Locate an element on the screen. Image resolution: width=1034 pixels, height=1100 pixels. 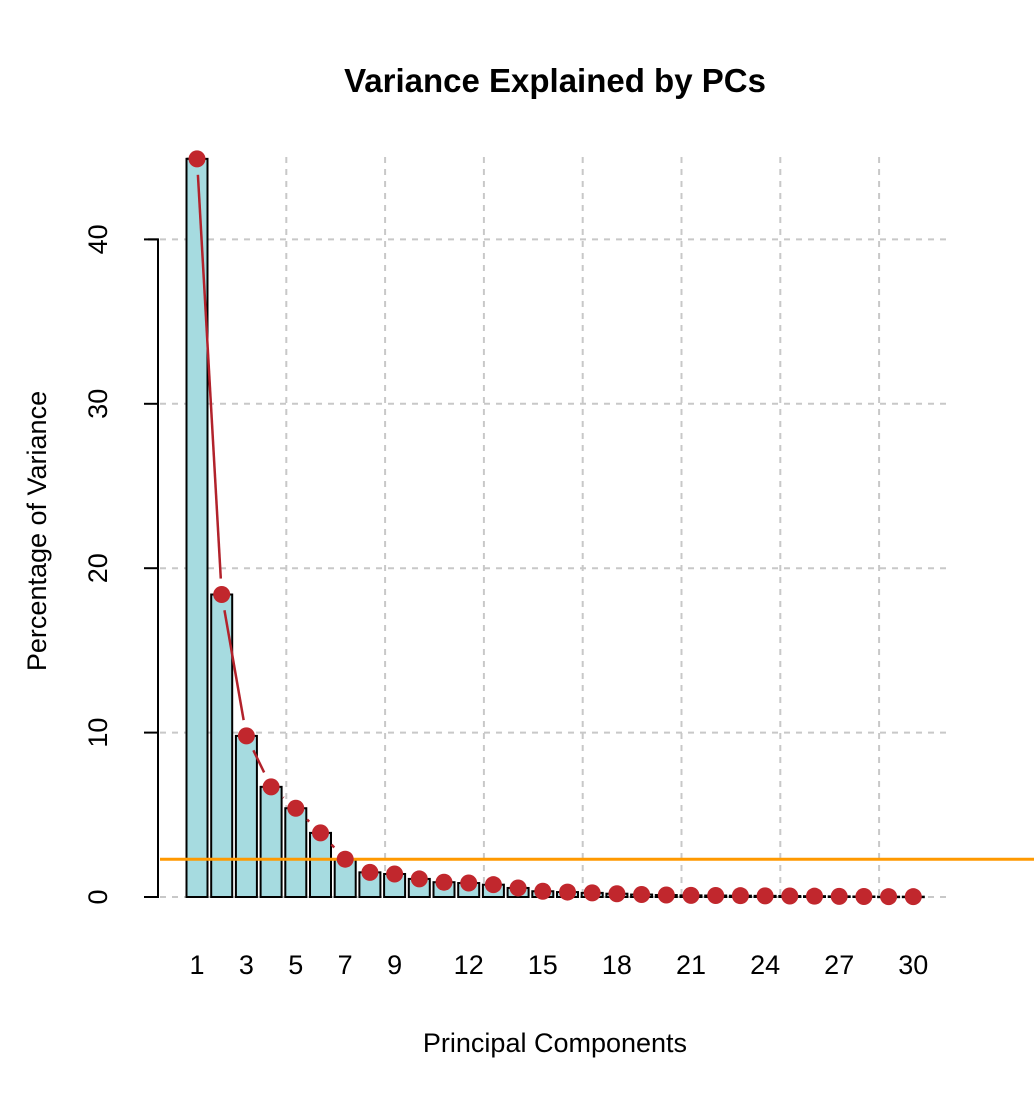
y-tick-label: 0 is located at coordinates (98, 896).